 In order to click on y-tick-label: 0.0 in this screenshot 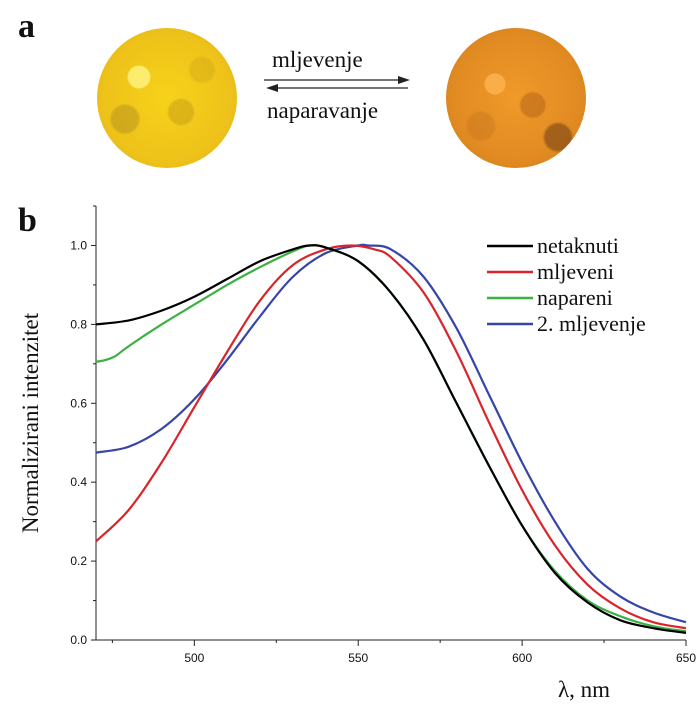, I will do `click(78, 640)`.